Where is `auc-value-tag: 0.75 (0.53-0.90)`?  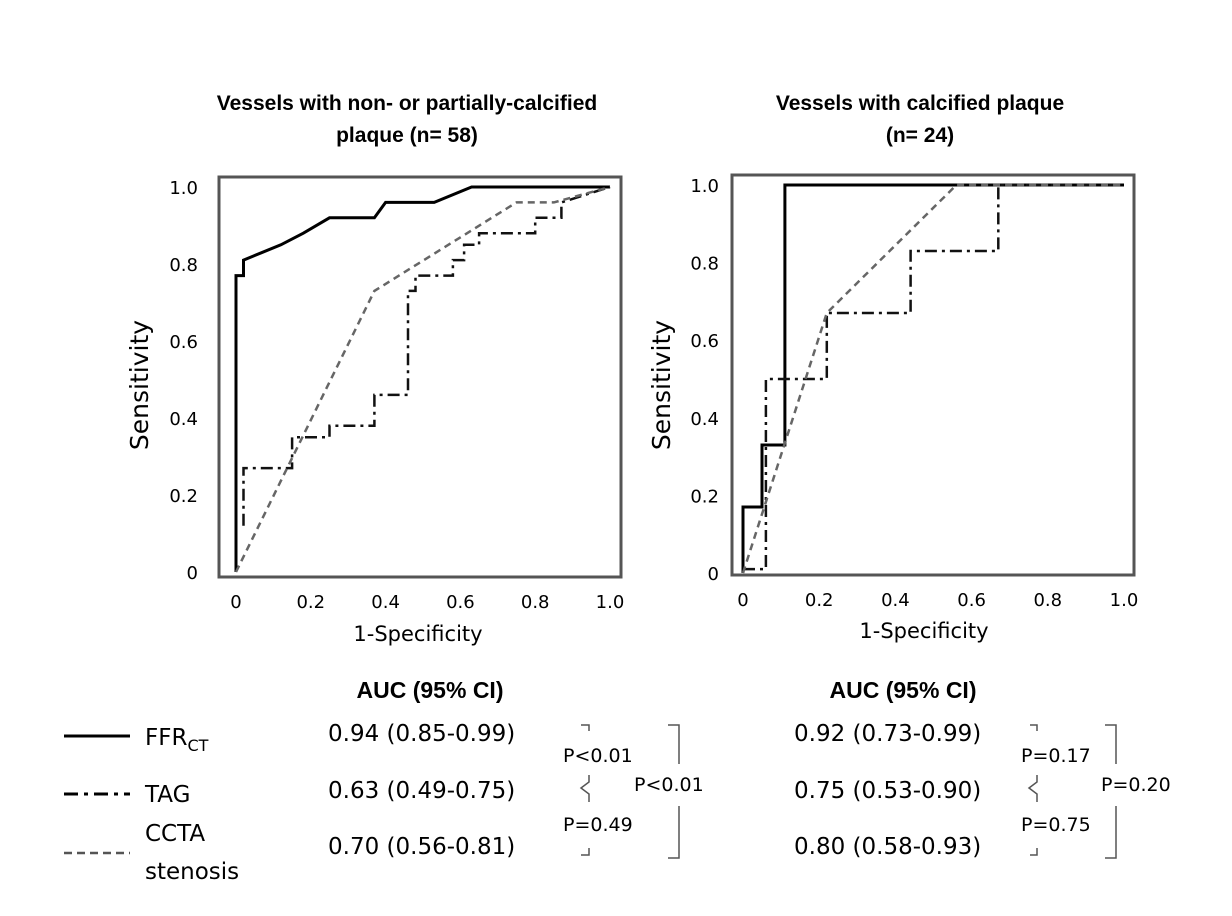 auc-value-tag: 0.75 (0.53-0.90) is located at coordinates (887, 791).